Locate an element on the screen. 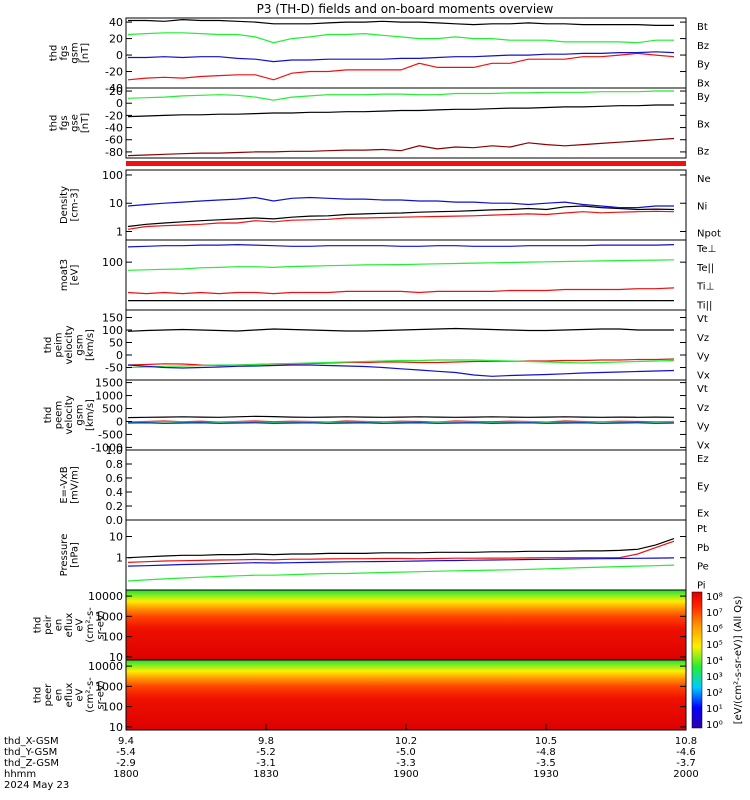 The image size is (750, 800). y-axis-label-line: E=-VxB is located at coordinates (64, 484).